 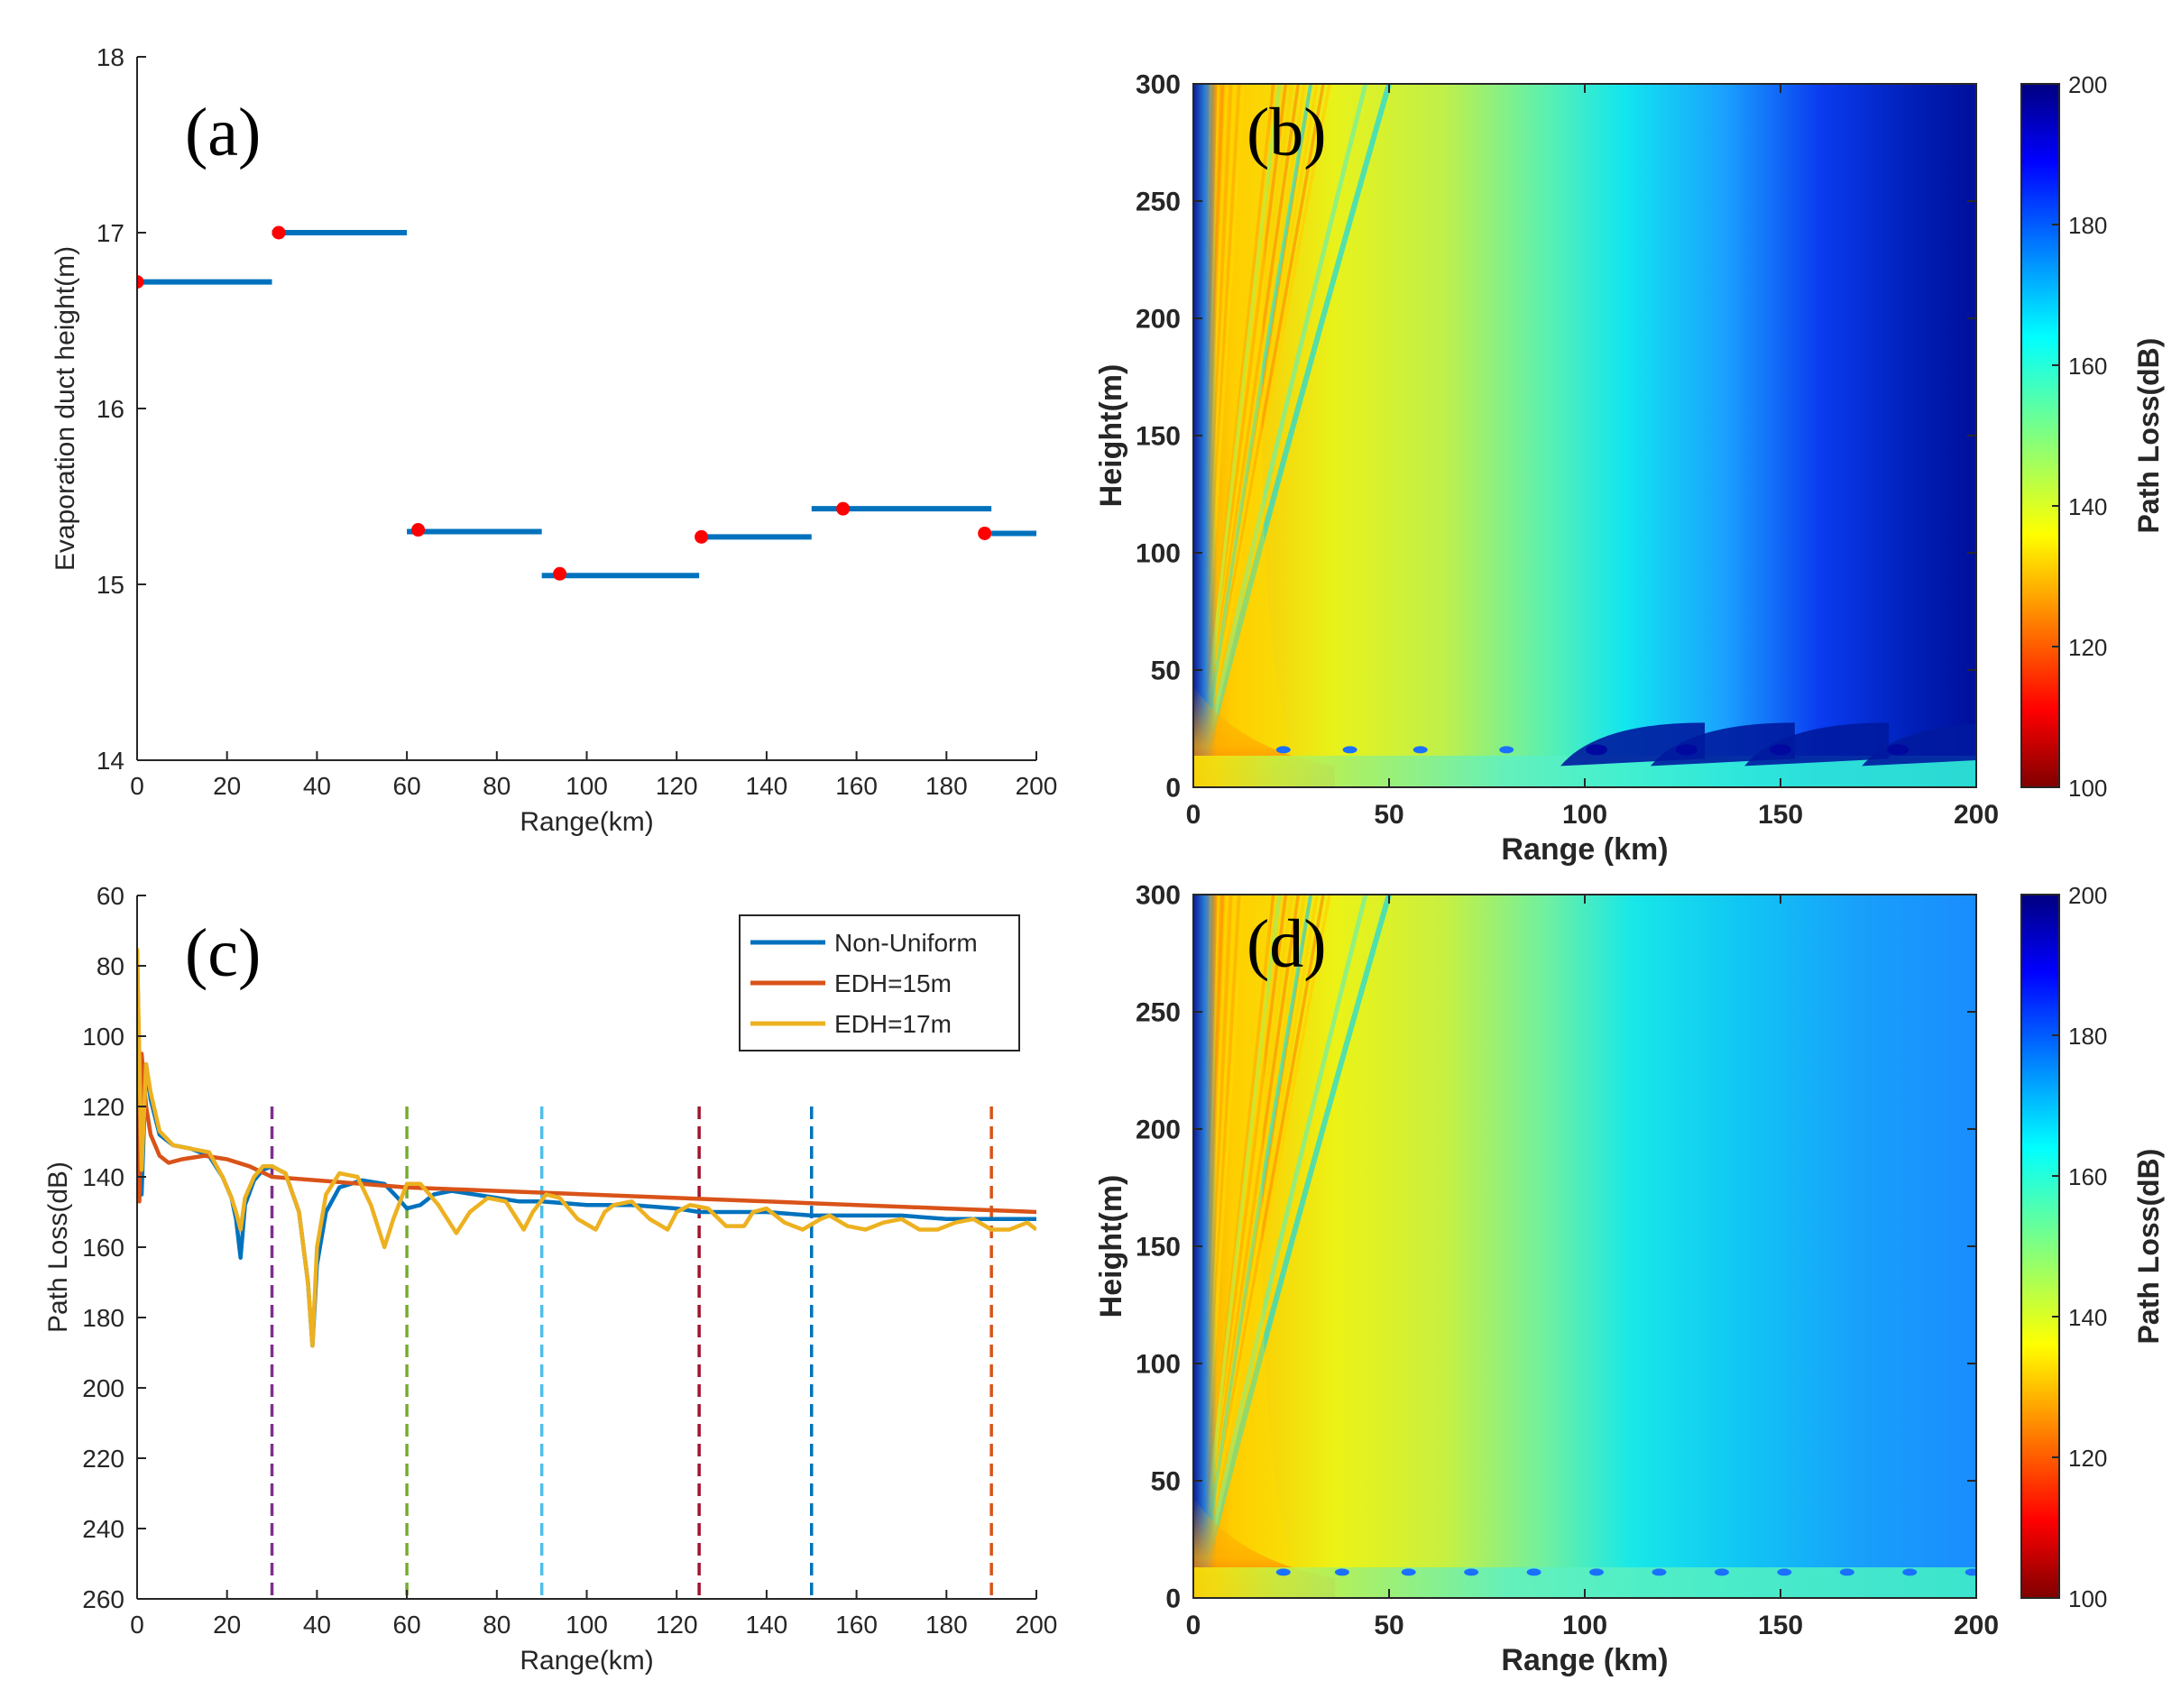 What do you see at coordinates (2087, 647) in the screenshot?
I see `b-colorbar-tick-label: 120` at bounding box center [2087, 647].